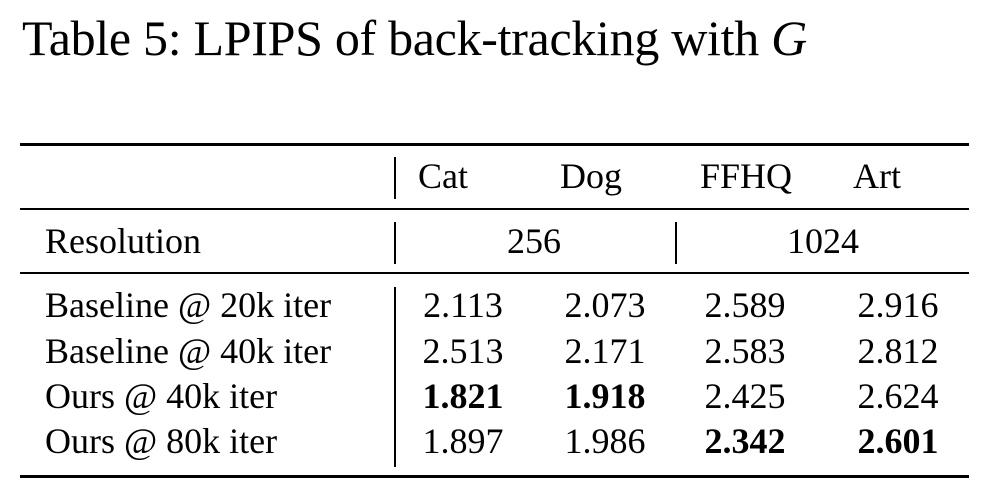 The image size is (1004, 502). What do you see at coordinates (605, 351) in the screenshot?
I see `cell-dog: 2.171` at bounding box center [605, 351].